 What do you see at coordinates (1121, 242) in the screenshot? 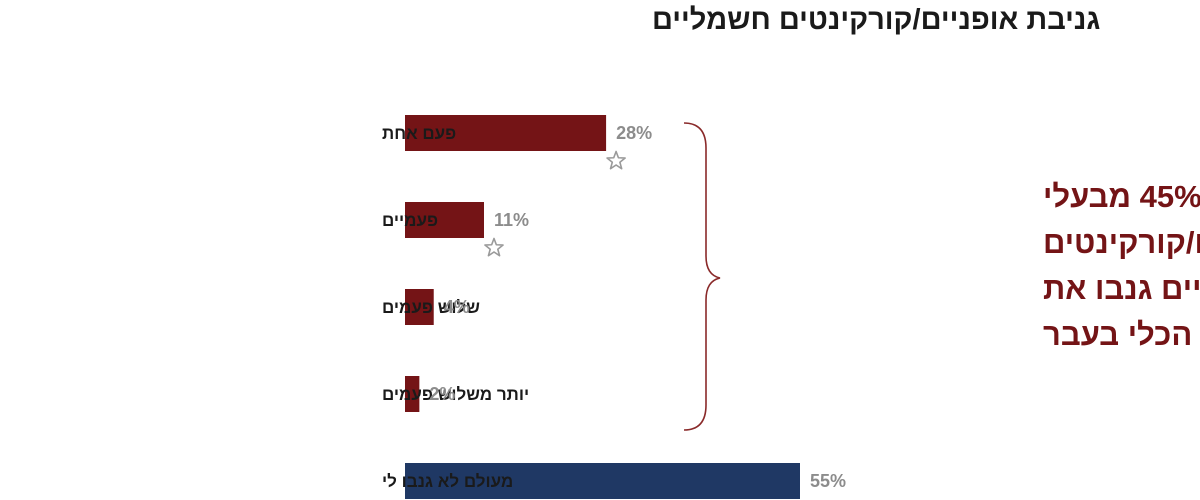
I see `annotation-line: האופניים/קורקינטים` at bounding box center [1121, 242].